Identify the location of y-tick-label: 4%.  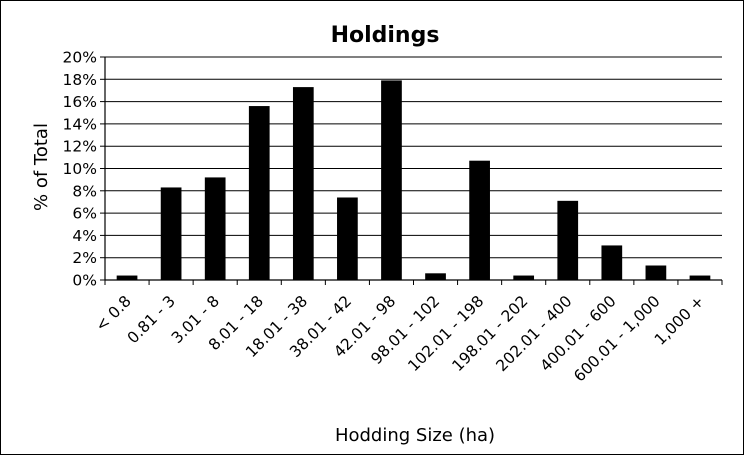
(84, 236).